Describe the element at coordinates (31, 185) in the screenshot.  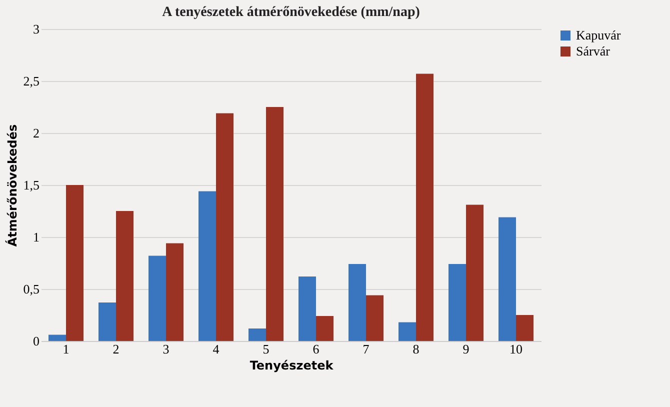
I see `y-tick-label: 1,5` at that location.